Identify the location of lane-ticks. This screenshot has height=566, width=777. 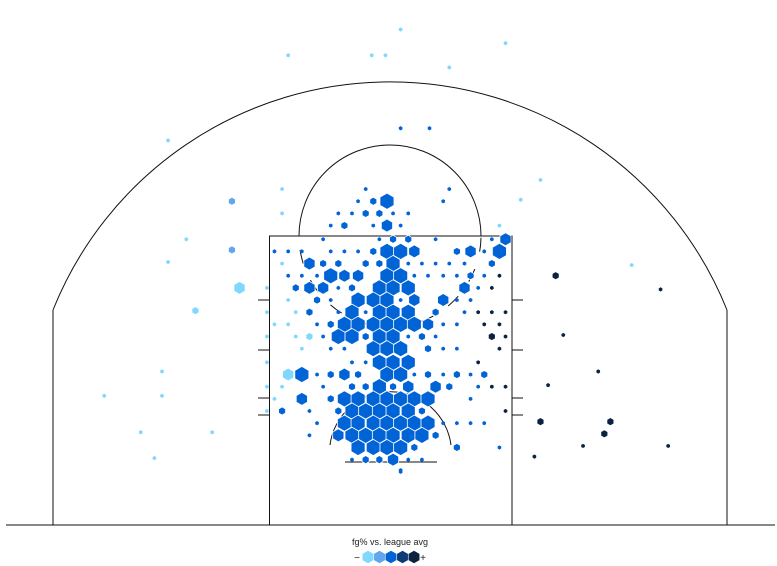
(390, 357).